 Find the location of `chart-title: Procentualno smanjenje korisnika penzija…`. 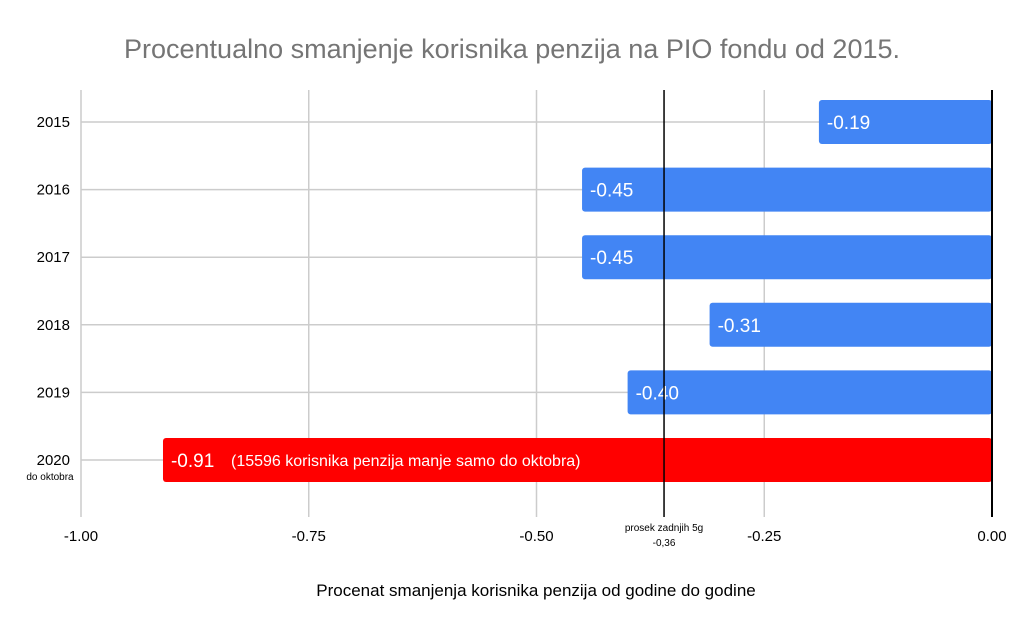

chart-title: Procentualno smanjenje korisnika penzija… is located at coordinates (512, 49).